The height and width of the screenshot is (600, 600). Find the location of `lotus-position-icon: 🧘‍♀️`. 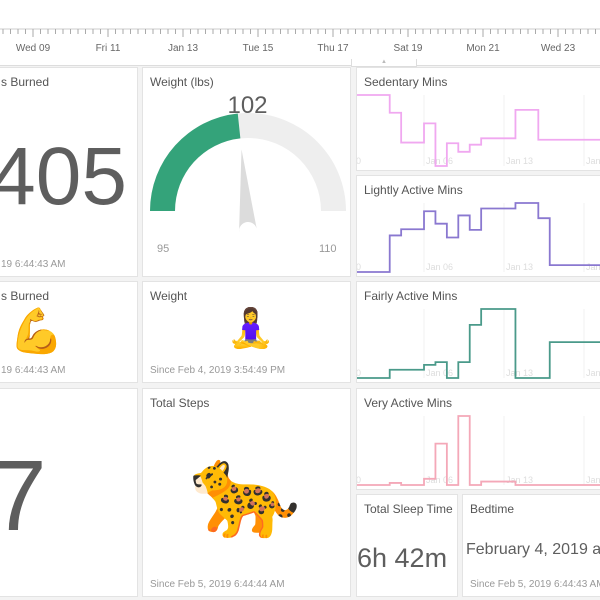

lotus-position-icon: 🧘‍♀️ is located at coordinates (251, 329).